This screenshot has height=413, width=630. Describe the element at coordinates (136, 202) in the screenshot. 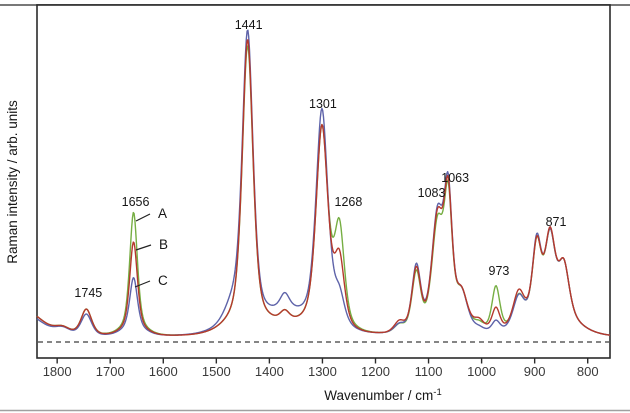

I see `peak-label-1656: 1656` at that location.